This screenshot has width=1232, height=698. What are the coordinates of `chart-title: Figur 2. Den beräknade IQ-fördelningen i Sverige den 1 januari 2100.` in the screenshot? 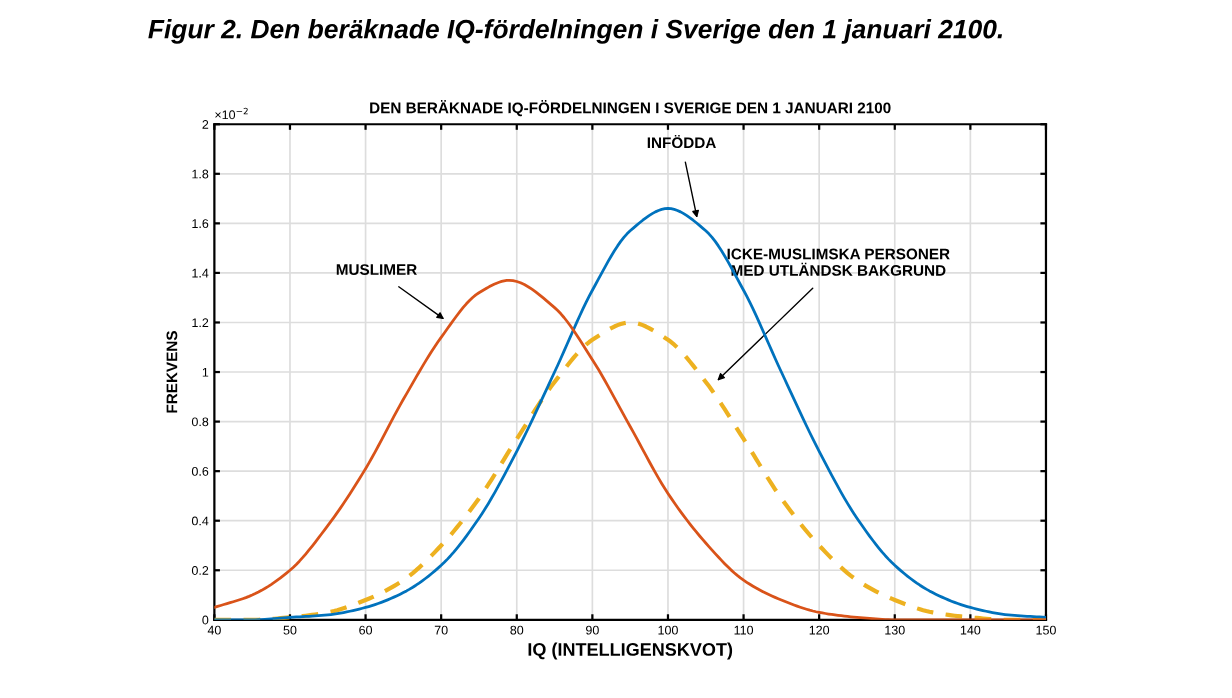 It's located at (575, 31).